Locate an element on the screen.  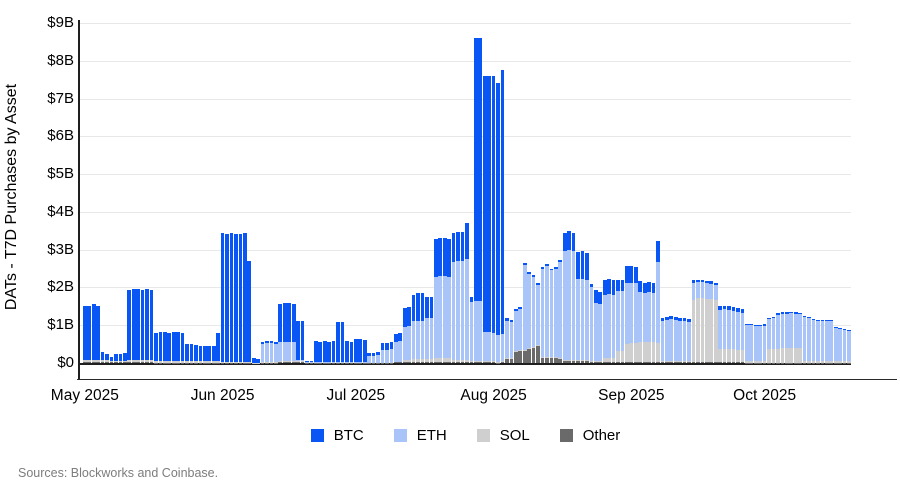
legend-label: Other is located at coordinates (601, 435).